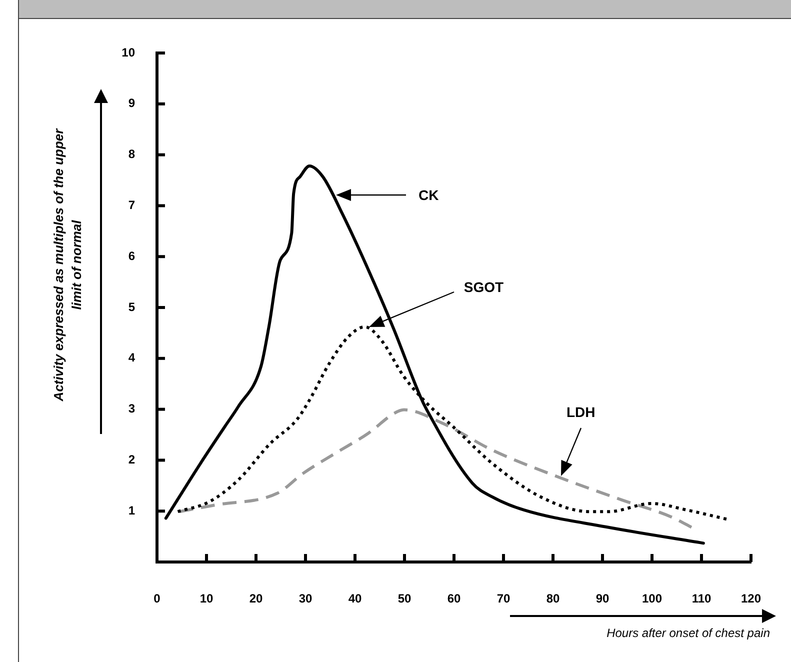 Image resolution: width=791 pixels, height=662 pixels. I want to click on y-tick-label: 9, so click(132, 103).